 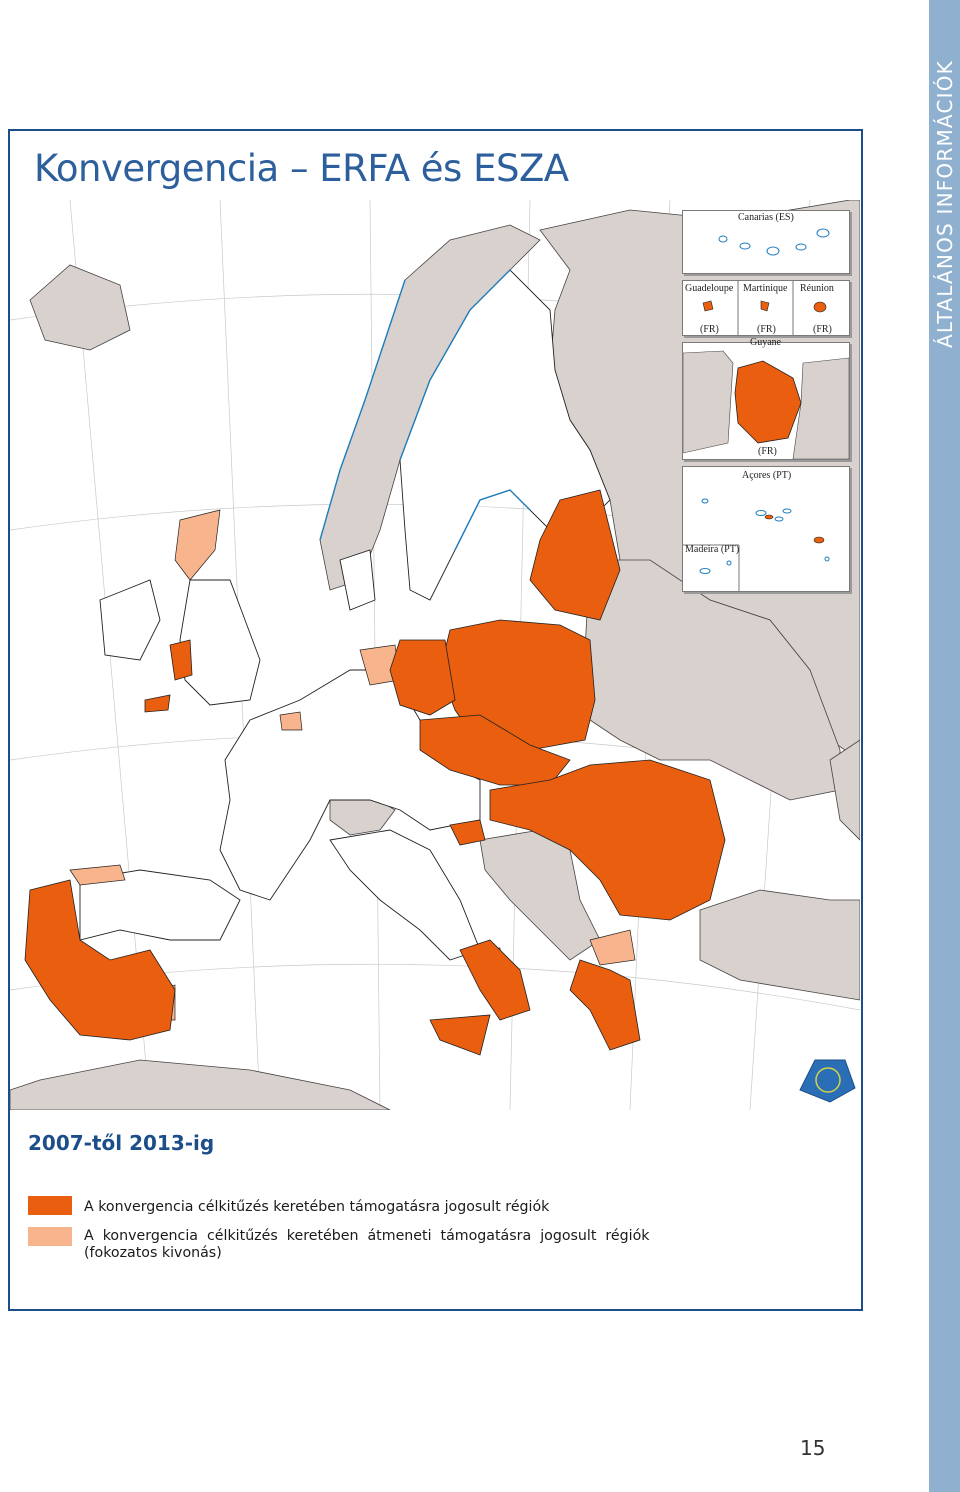 What do you see at coordinates (425, 410) in the screenshot?
I see `coastlines` at bounding box center [425, 410].